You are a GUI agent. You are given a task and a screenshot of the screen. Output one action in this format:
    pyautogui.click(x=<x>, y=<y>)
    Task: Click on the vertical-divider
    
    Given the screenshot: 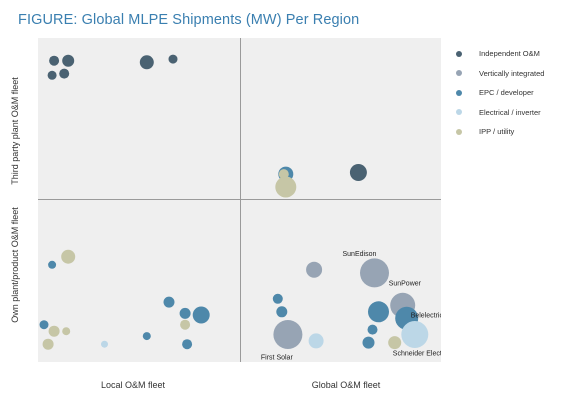 What is the action you would take?
    pyautogui.click(x=240, y=200)
    